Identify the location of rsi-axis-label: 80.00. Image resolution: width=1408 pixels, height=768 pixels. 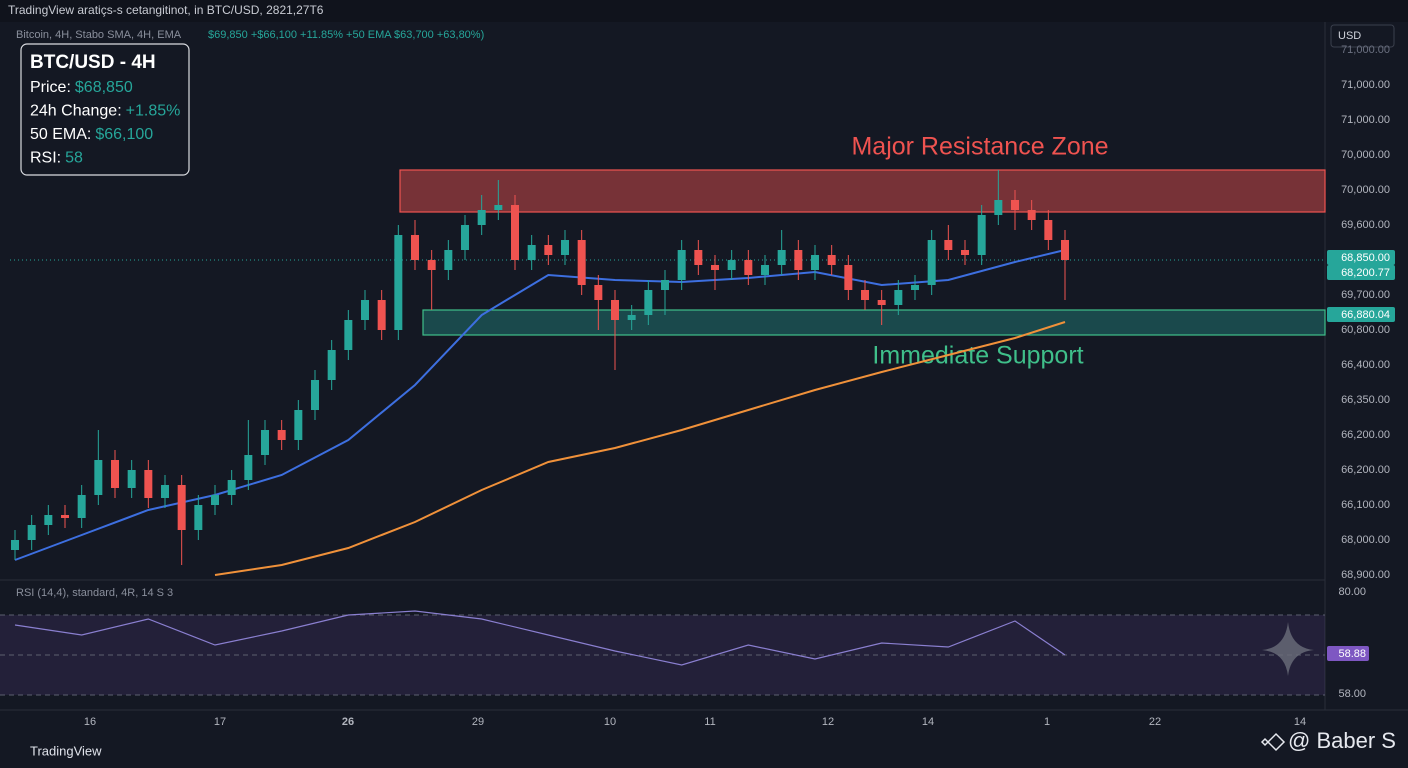
(1352, 592).